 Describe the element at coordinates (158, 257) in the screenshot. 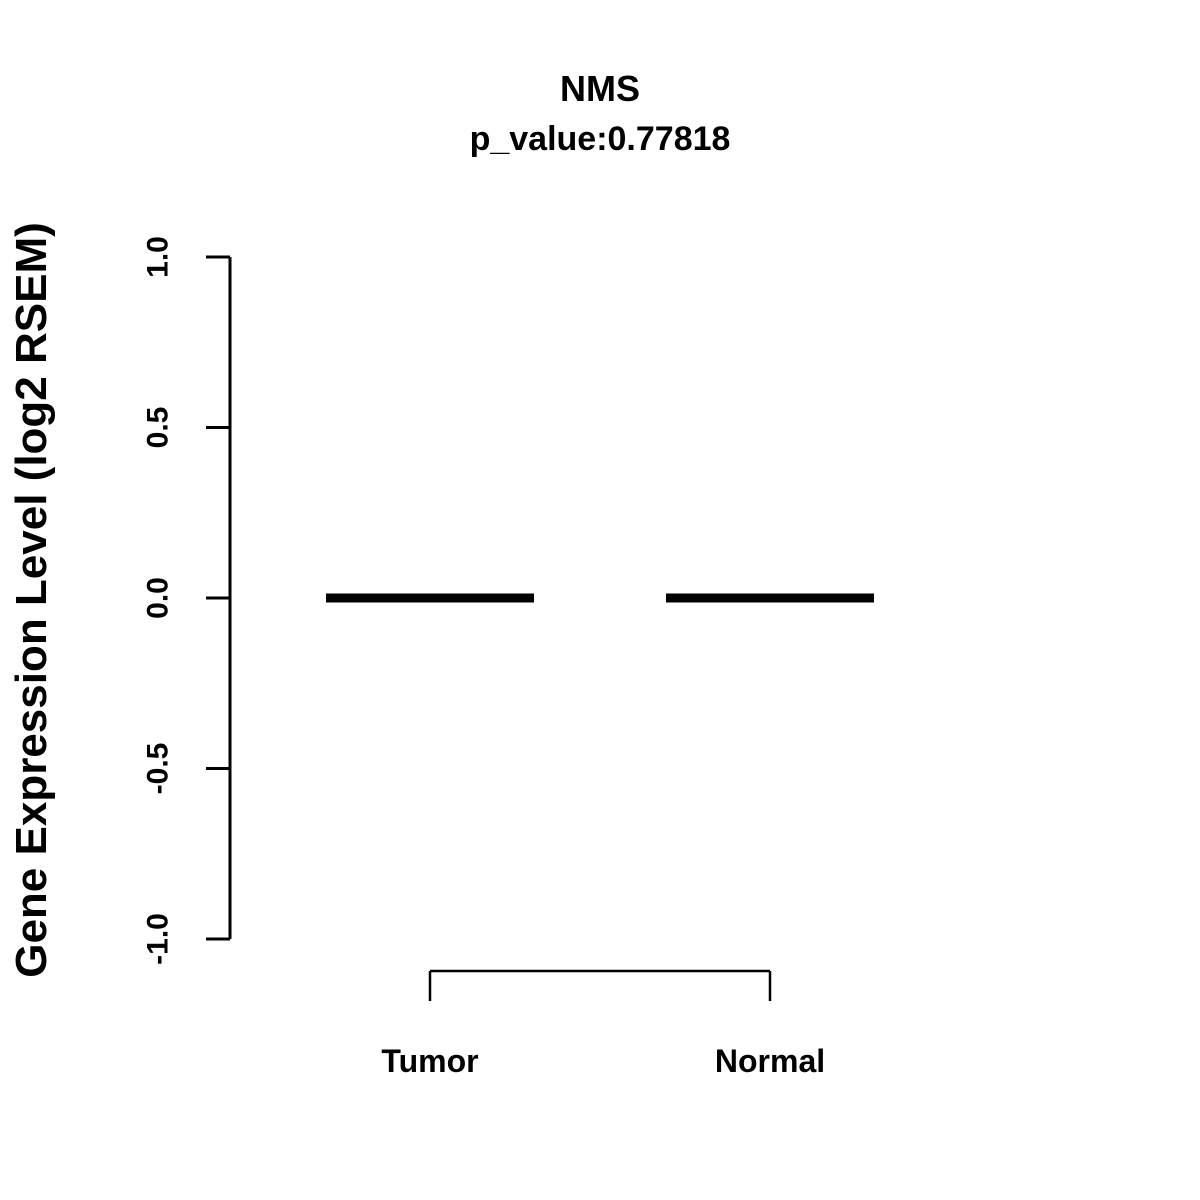

I see `y-tick-label: 1.0` at that location.